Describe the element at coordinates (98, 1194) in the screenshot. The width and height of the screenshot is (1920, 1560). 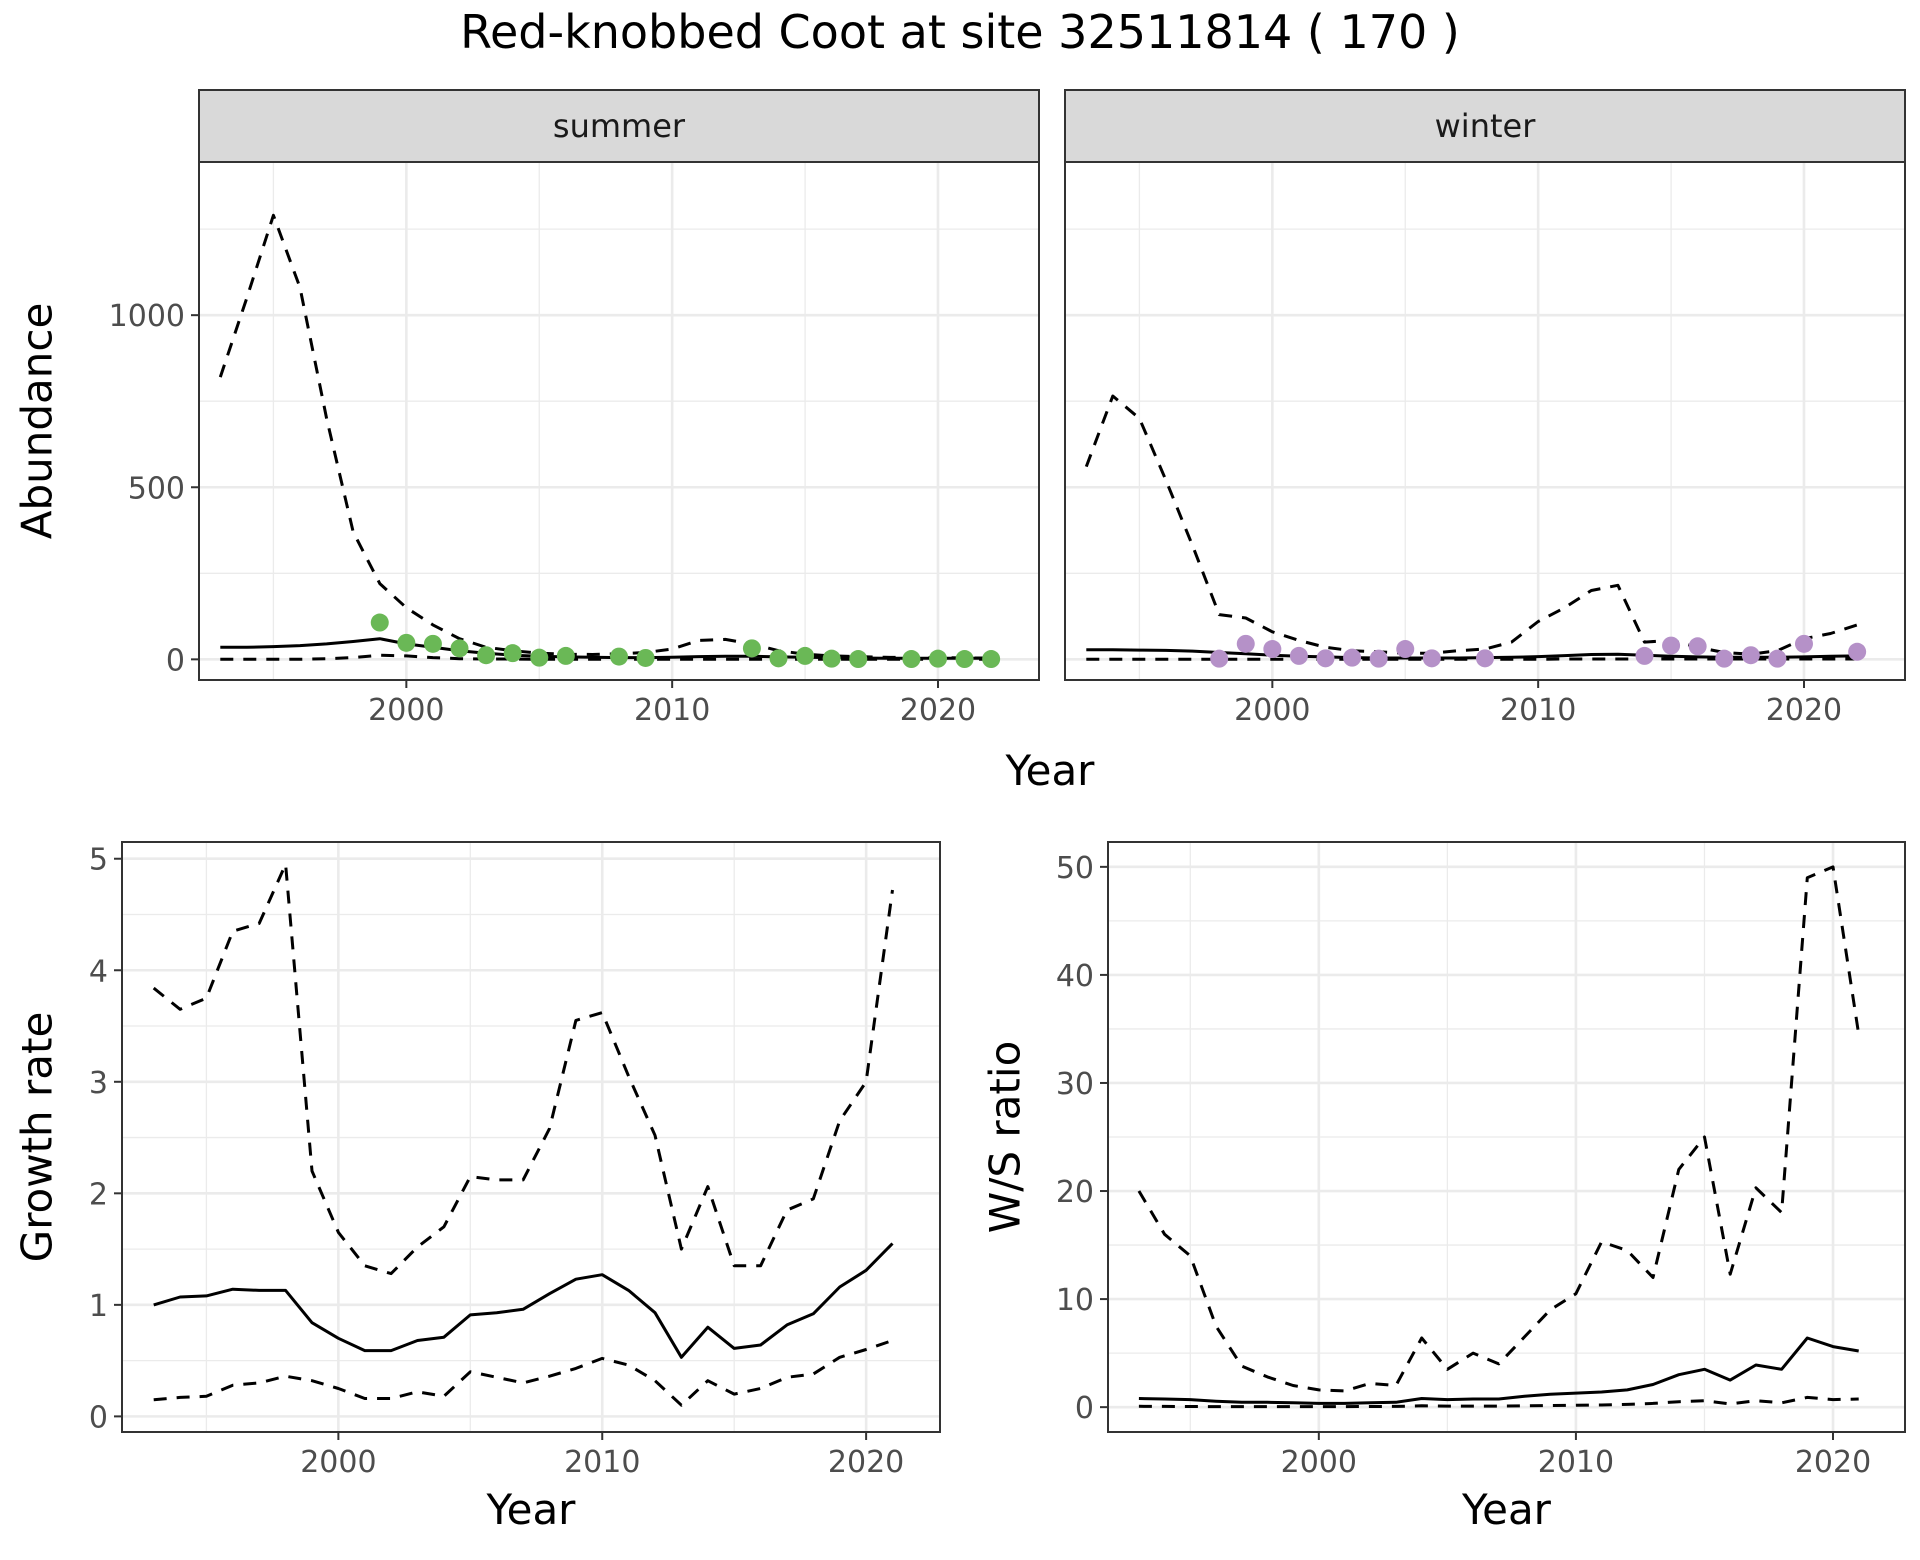
I see `y-tick-label: 2` at that location.